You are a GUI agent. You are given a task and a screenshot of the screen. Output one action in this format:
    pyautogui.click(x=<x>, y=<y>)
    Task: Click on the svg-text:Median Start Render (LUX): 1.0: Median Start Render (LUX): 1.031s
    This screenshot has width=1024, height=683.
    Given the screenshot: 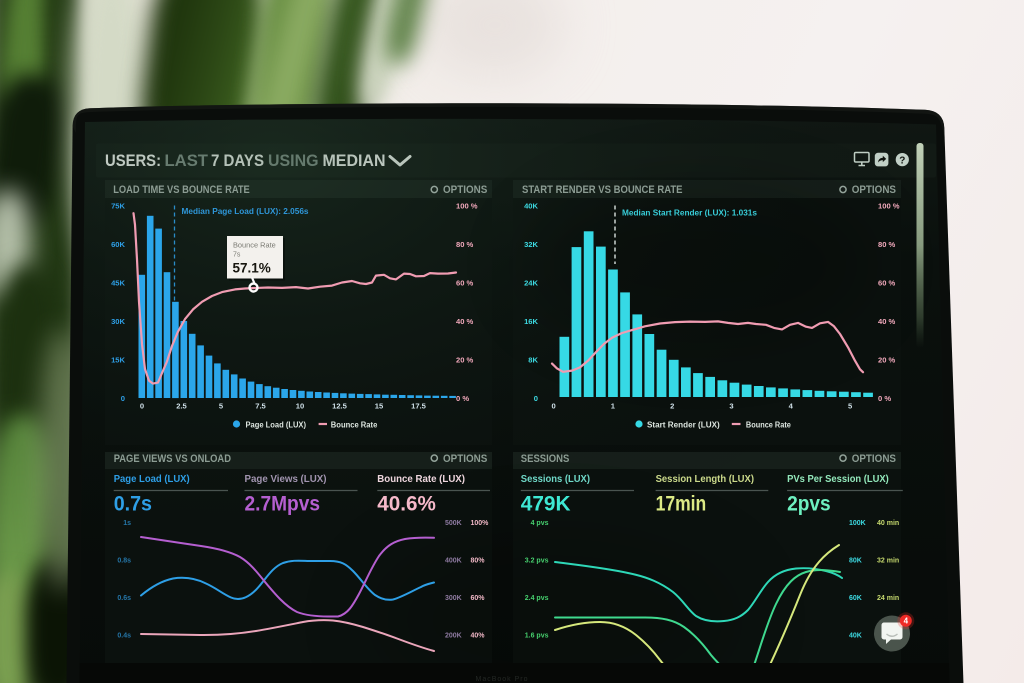 What is the action you would take?
    pyautogui.click(x=689, y=213)
    